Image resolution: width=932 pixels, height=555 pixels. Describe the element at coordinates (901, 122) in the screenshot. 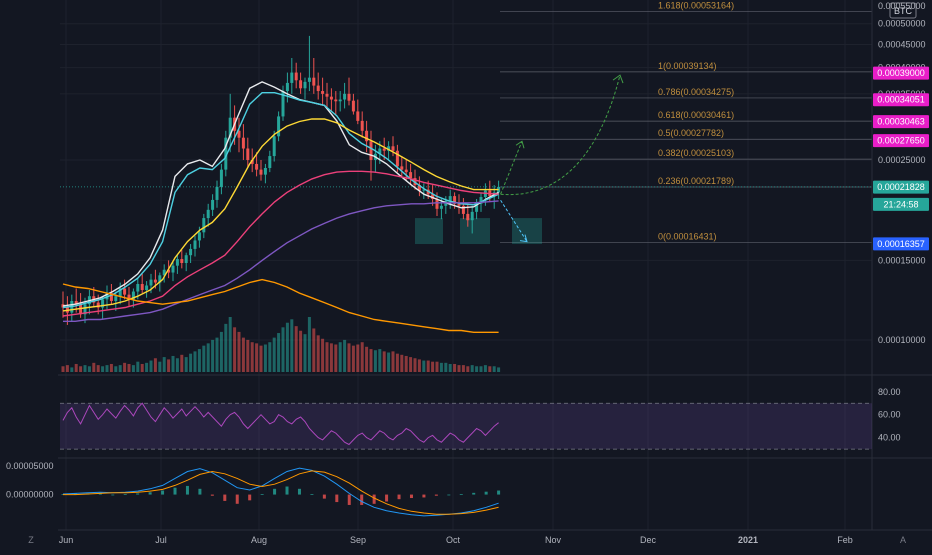

I see `price-badge: 0.00030463` at that location.